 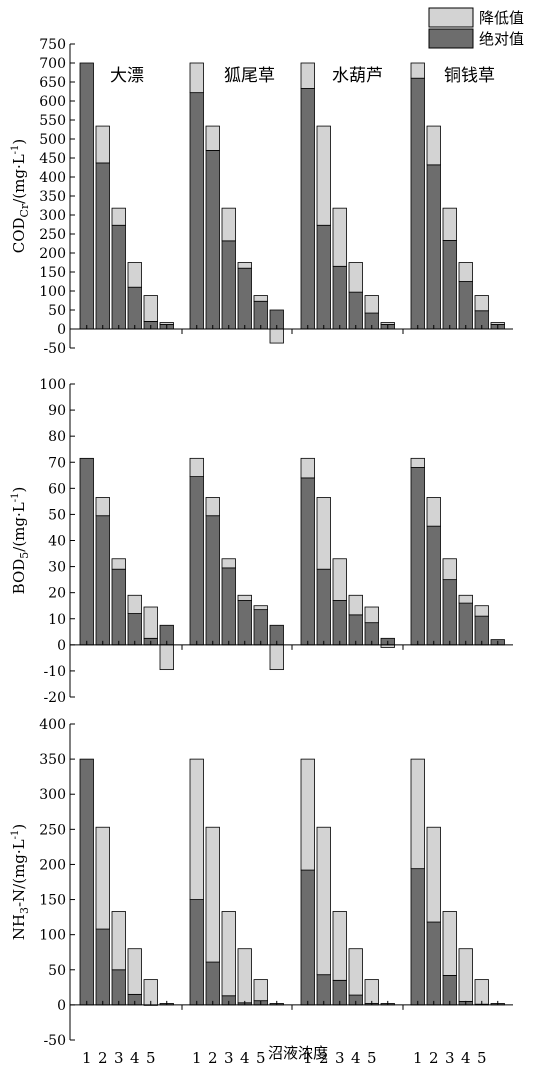 What do you see at coordinates (24, 555) in the screenshot?
I see `y-axis-label-part: 5` at bounding box center [24, 555].